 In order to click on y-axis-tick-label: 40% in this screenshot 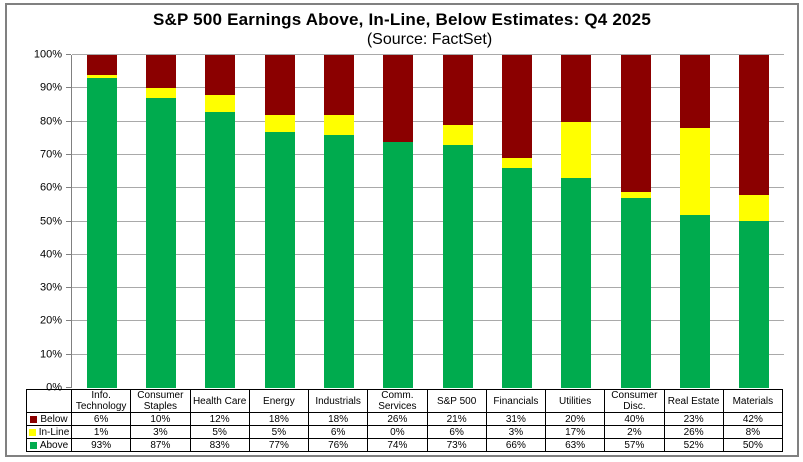, I will do `click(50, 254)`.